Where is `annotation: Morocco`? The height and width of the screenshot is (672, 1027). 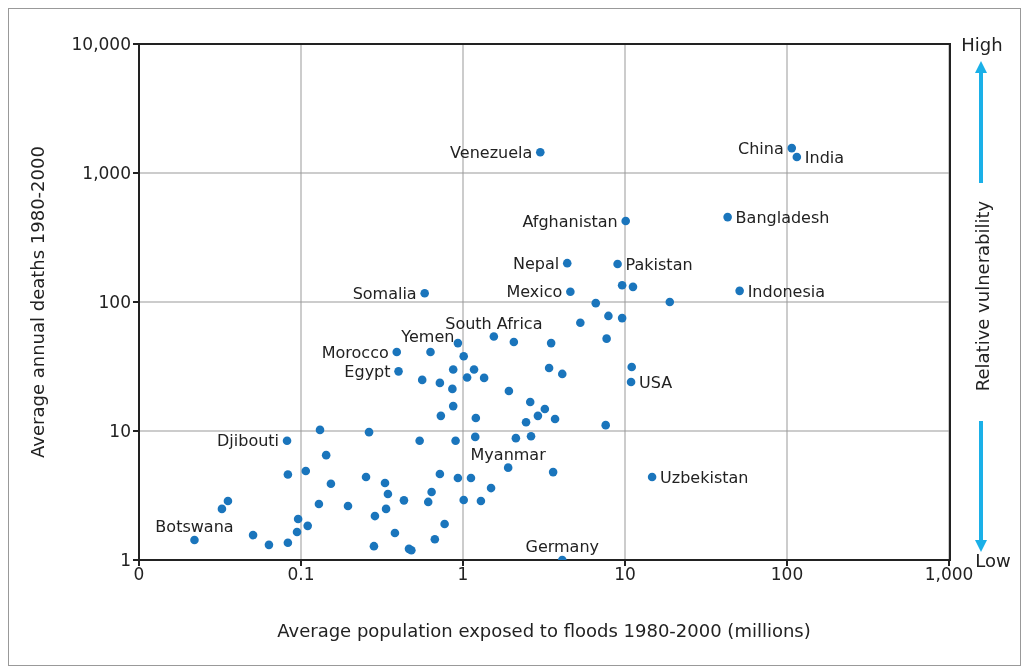 annotation: Morocco is located at coordinates (355, 352).